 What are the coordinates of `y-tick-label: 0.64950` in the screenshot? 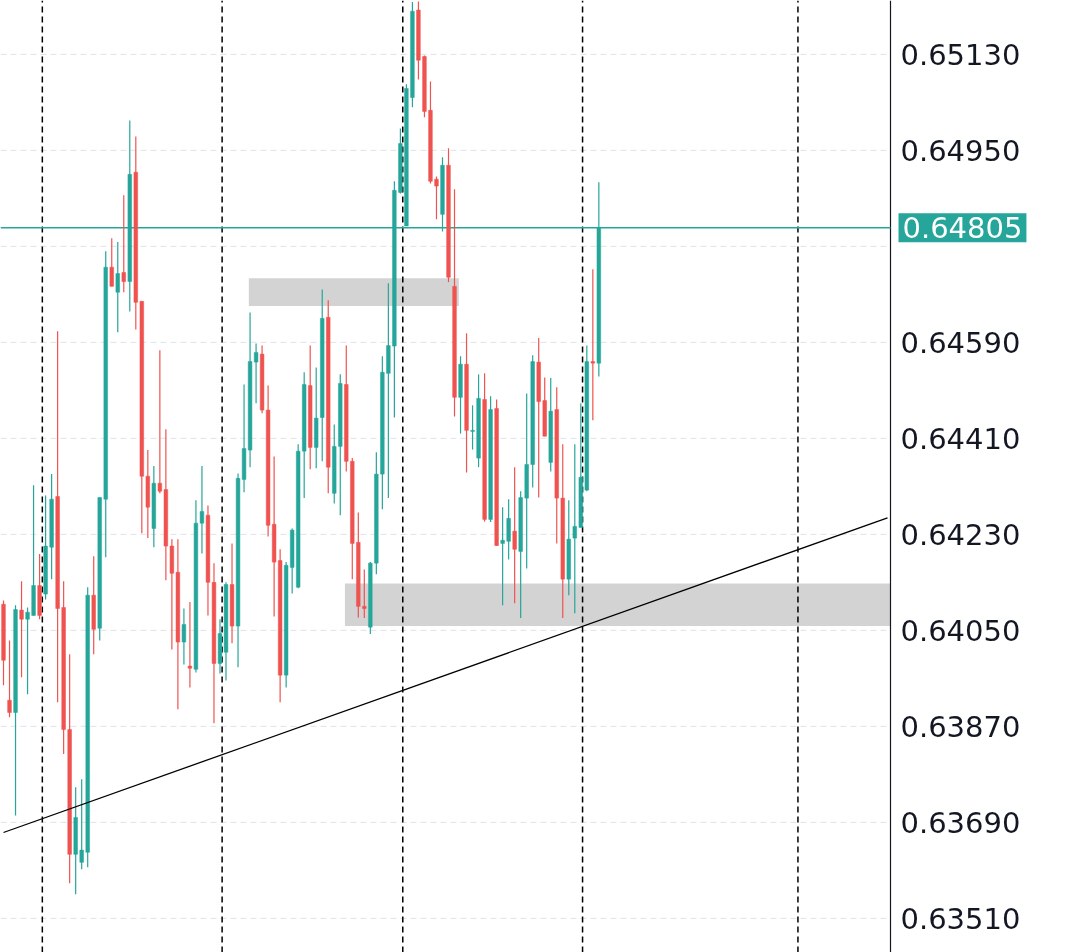 It's located at (960, 150).